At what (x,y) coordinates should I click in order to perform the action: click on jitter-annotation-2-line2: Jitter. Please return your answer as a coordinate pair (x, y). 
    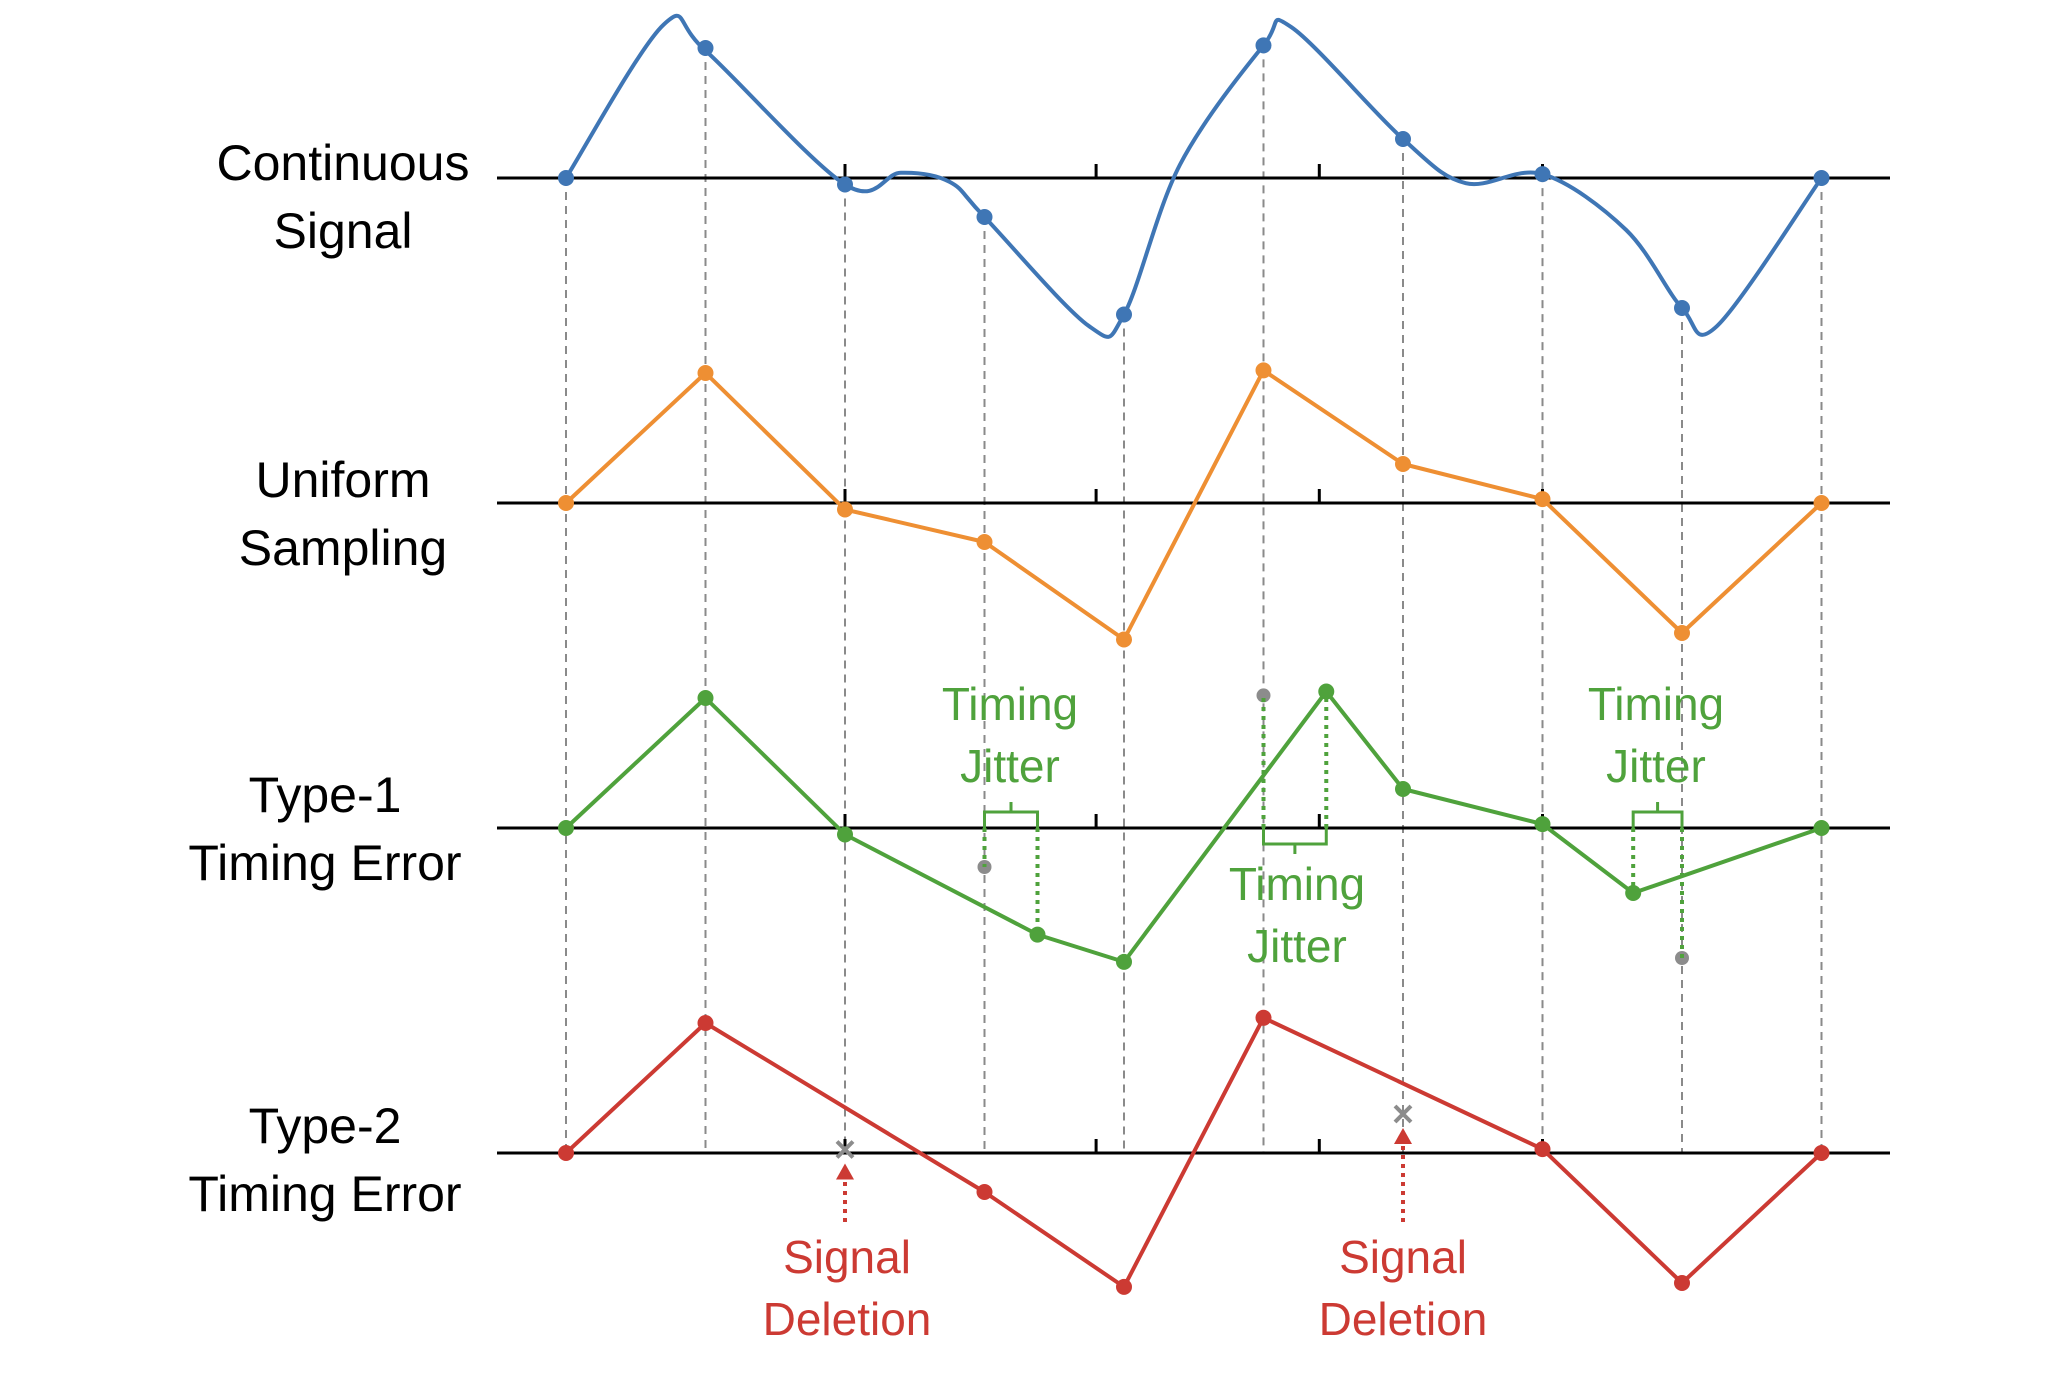
    Looking at the image, I should click on (1297, 946).